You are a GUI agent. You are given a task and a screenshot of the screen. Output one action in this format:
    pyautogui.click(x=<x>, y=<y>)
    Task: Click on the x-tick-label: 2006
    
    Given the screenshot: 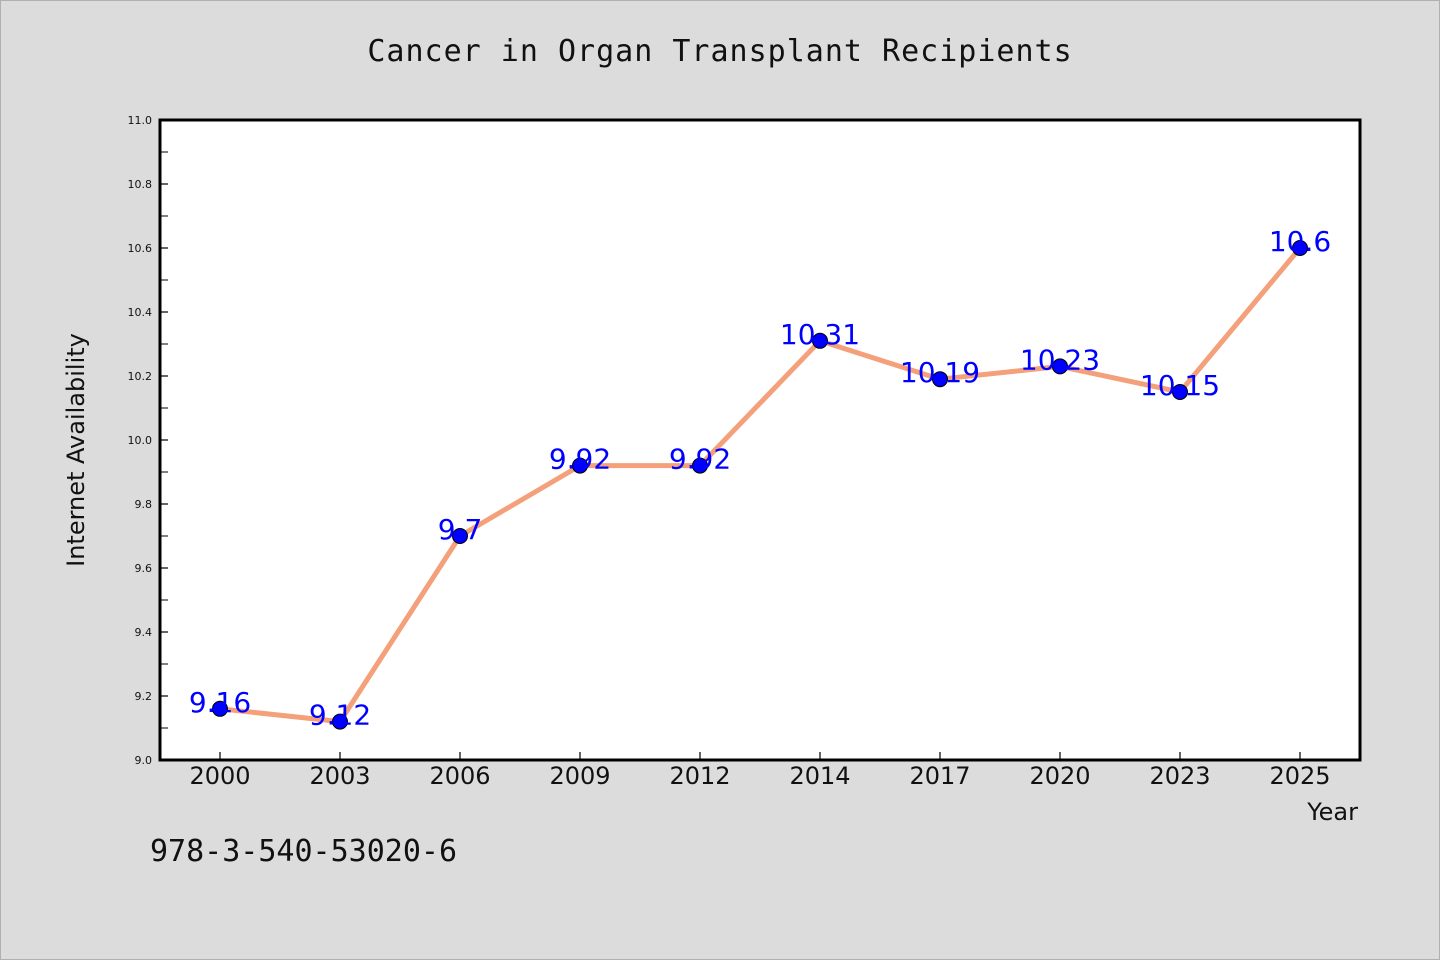 What is the action you would take?
    pyautogui.click(x=459, y=776)
    